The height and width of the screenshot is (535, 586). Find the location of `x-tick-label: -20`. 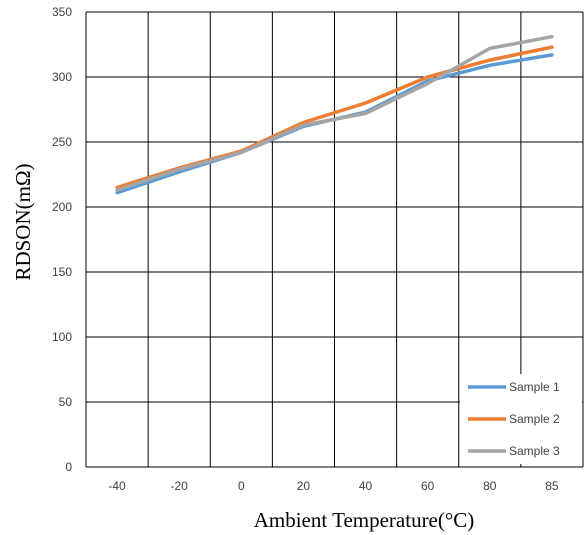

x-tick-label: -20 is located at coordinates (180, 486).